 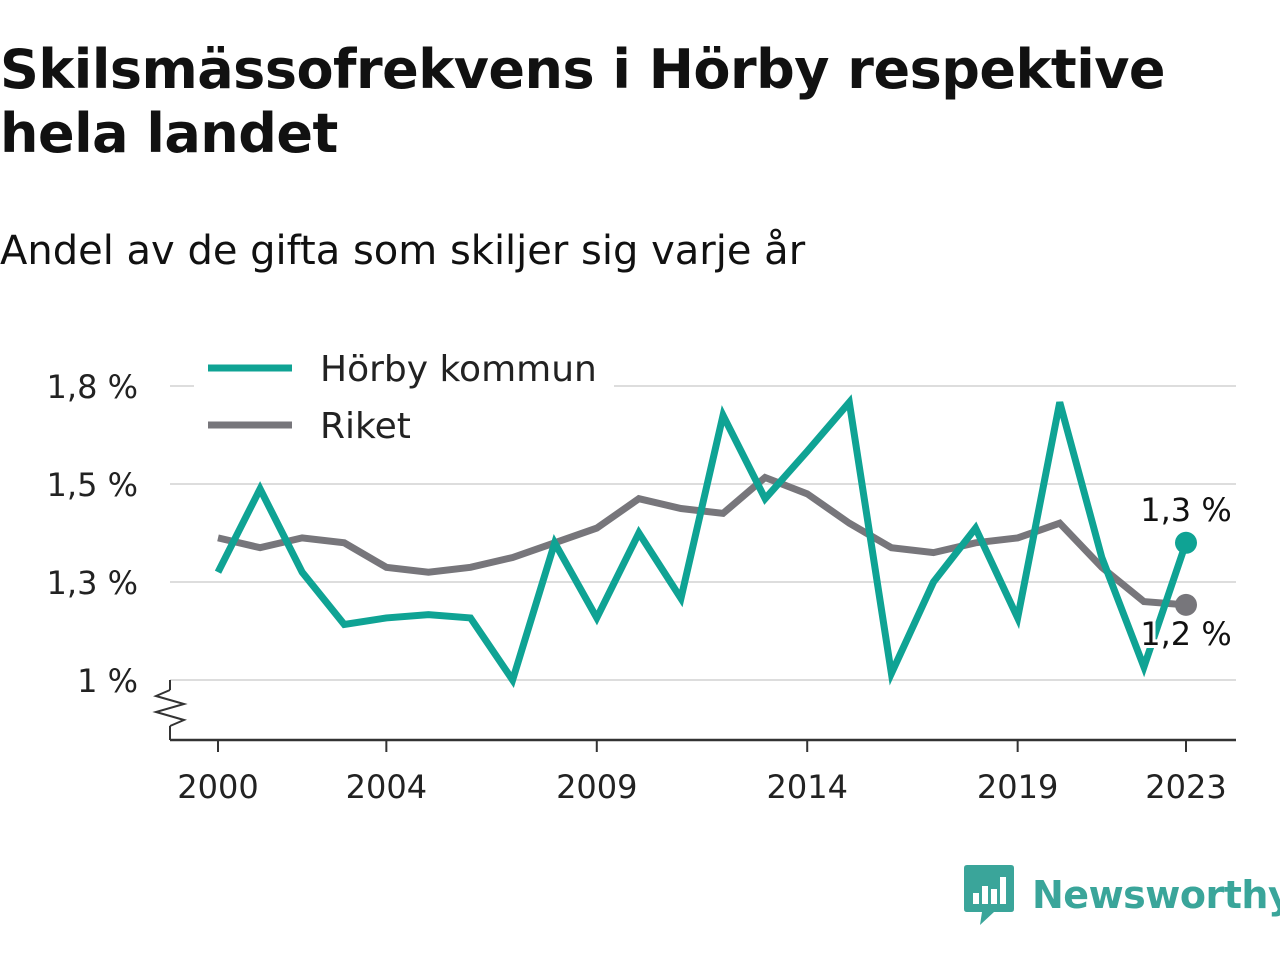 I want to click on x-axis-ticks: 2000 2004 2009 2014 2019 2023, so click(x=702, y=773).